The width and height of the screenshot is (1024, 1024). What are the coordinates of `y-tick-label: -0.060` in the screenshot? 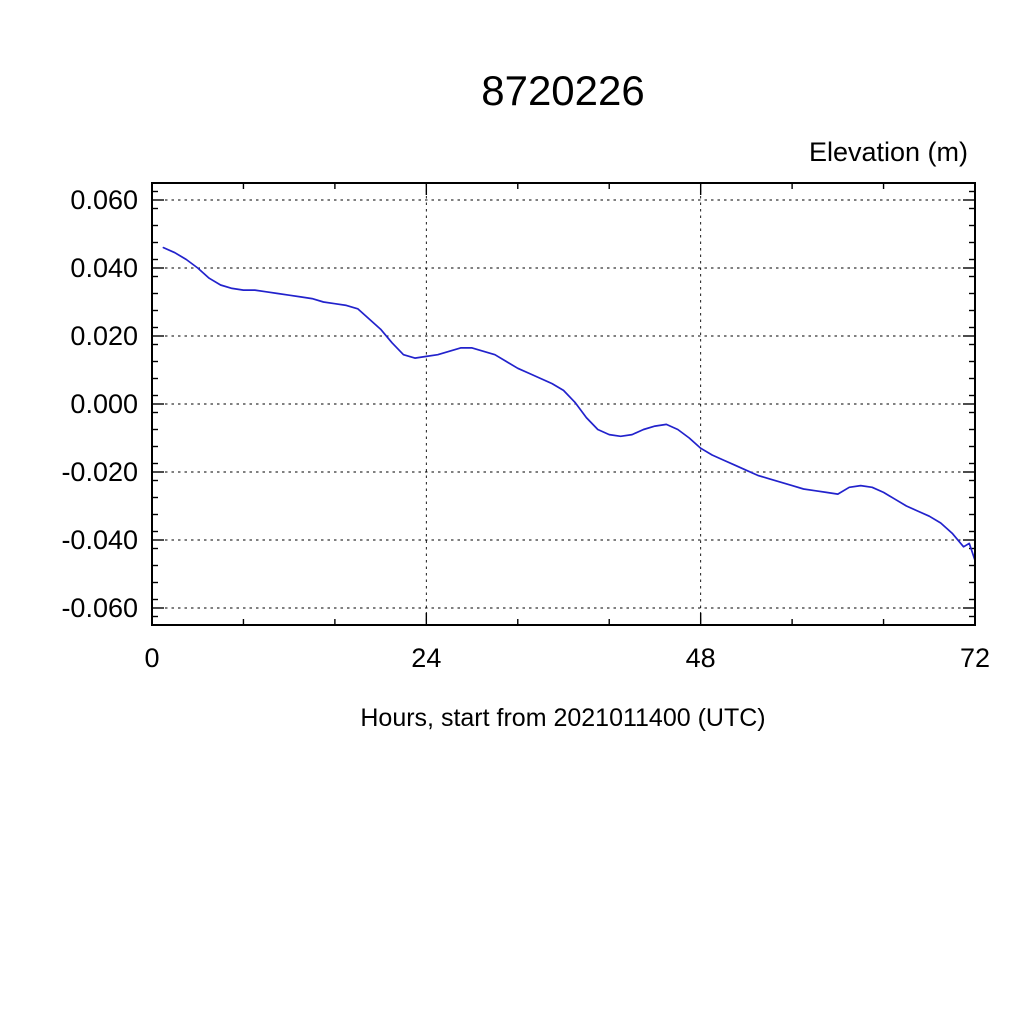 It's located at (99, 608).